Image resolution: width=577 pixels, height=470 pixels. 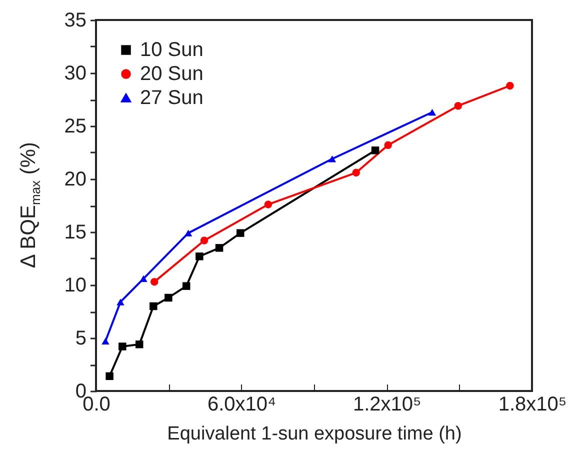 What do you see at coordinates (387, 405) in the screenshot?
I see `x-tick-label: 1.2x10⁵` at bounding box center [387, 405].